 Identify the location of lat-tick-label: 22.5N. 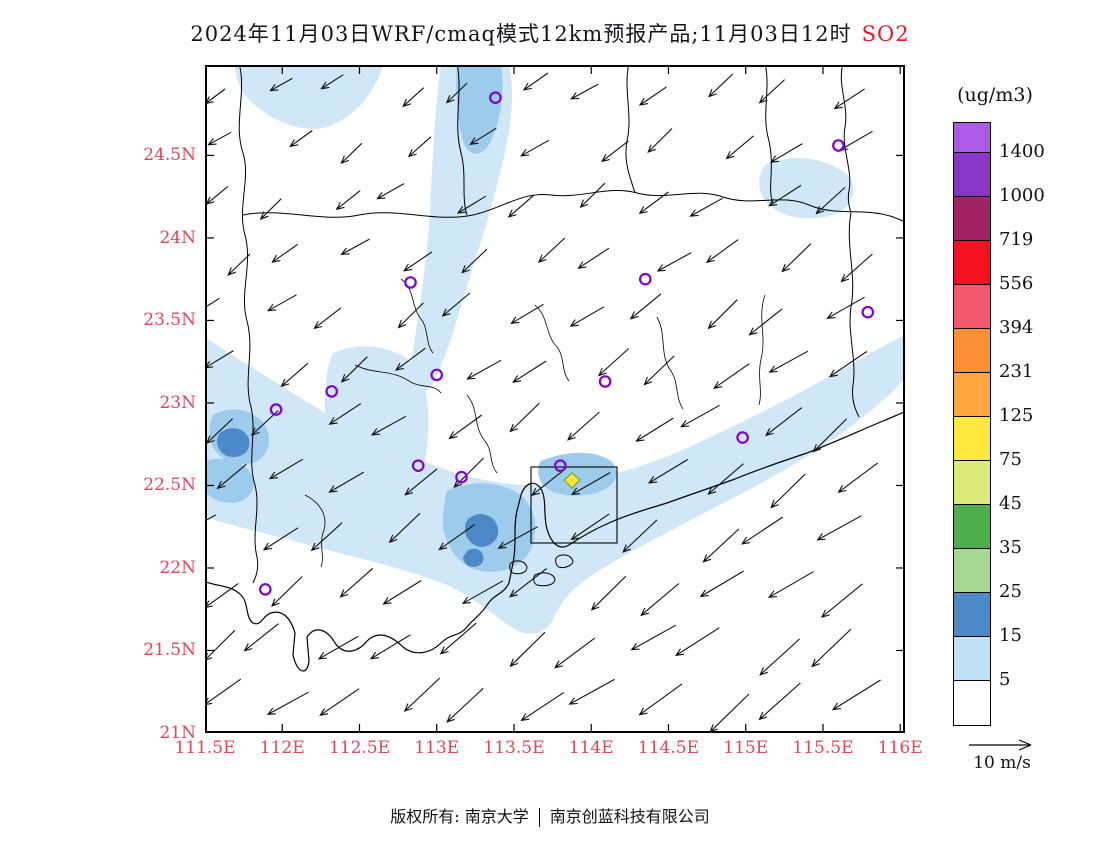
(169, 485).